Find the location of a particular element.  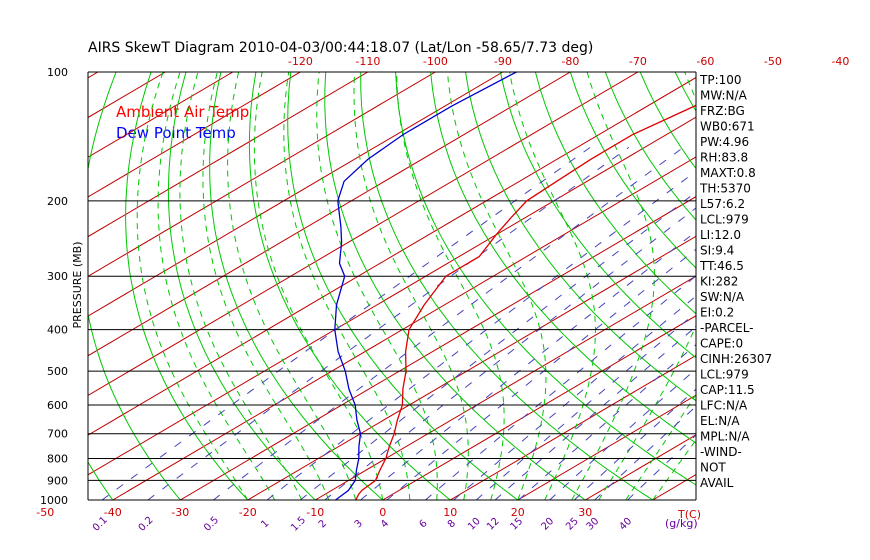

pressure-tick-label: 900 is located at coordinates (57, 480).